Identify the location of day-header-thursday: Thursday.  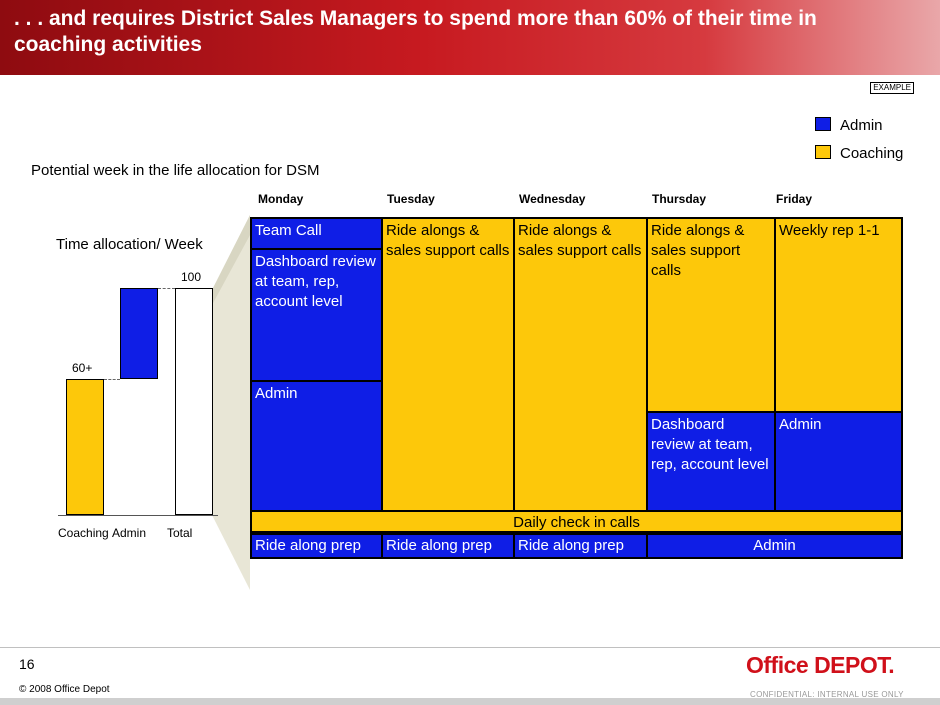
(679, 199).